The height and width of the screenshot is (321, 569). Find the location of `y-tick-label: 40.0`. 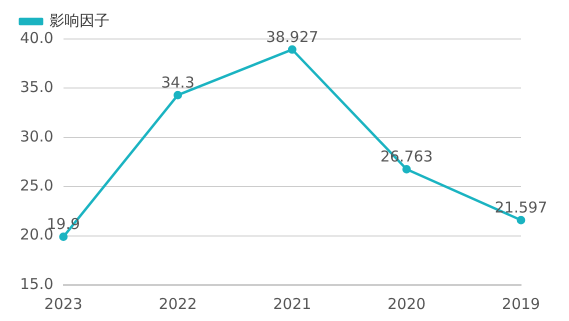

y-tick-label: 40.0 is located at coordinates (37, 37).